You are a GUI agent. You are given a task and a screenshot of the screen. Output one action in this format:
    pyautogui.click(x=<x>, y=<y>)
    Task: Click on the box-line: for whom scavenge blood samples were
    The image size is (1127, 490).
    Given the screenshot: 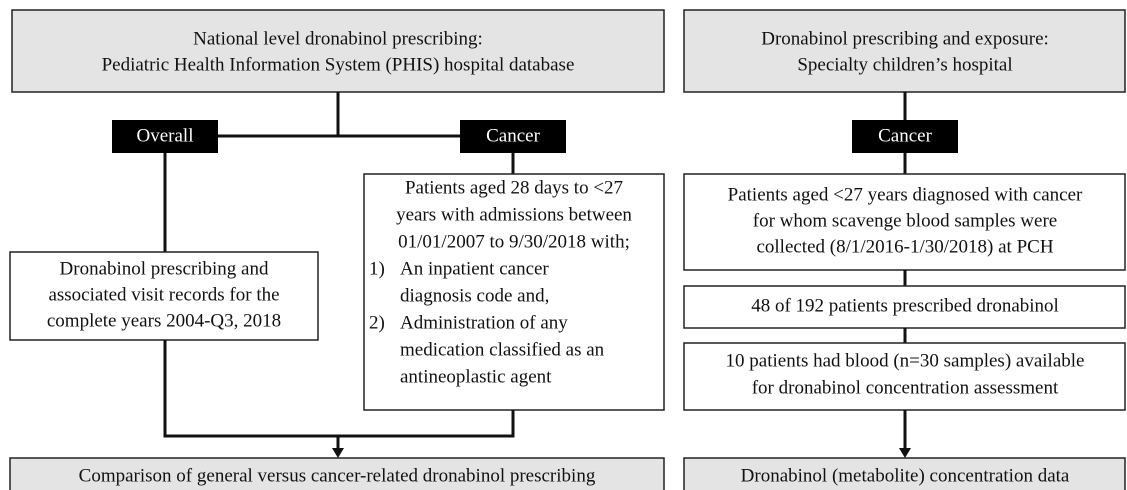 What is the action you would take?
    pyautogui.click(x=905, y=220)
    